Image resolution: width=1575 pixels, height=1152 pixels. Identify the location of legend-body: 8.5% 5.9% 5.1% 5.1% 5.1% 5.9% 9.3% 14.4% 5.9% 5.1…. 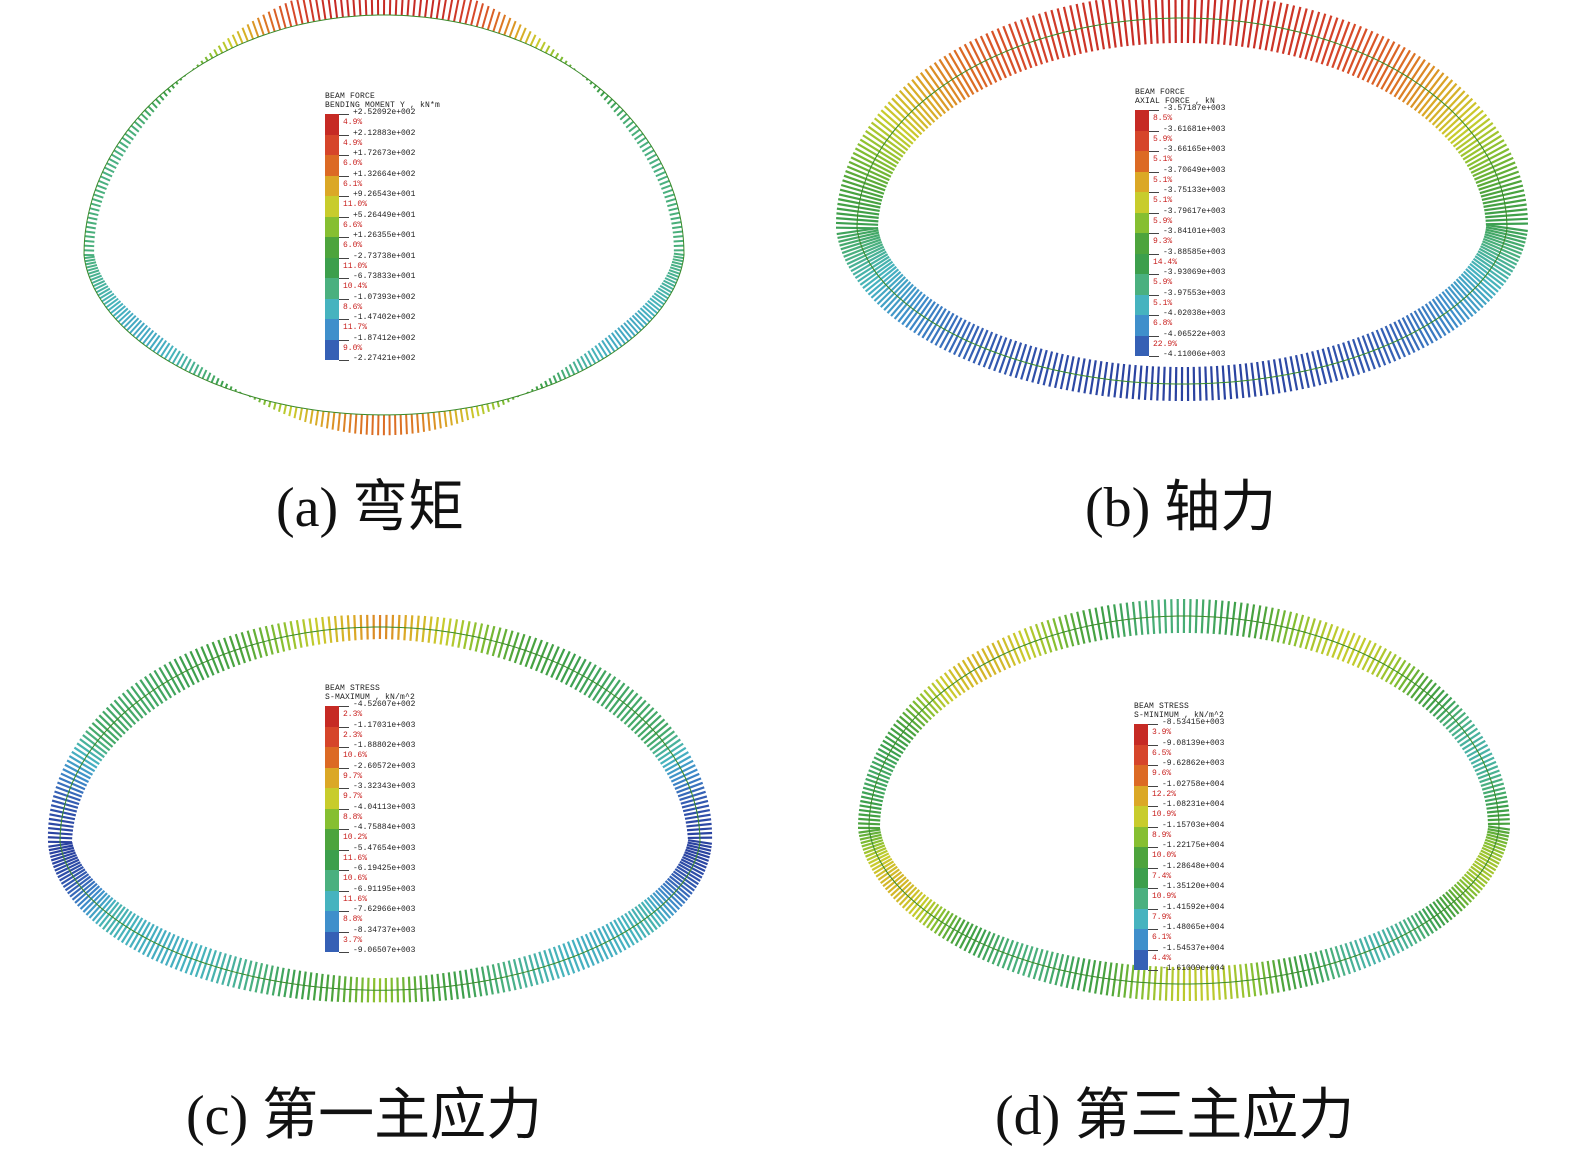
(1195, 233).